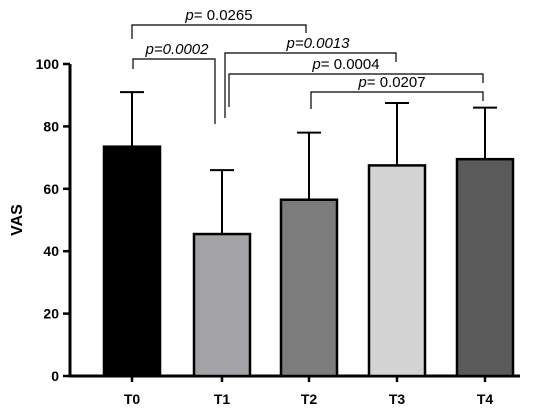 This screenshot has height=410, width=550. I want to click on significance-t1-t3-bracket, so click(310, 85).